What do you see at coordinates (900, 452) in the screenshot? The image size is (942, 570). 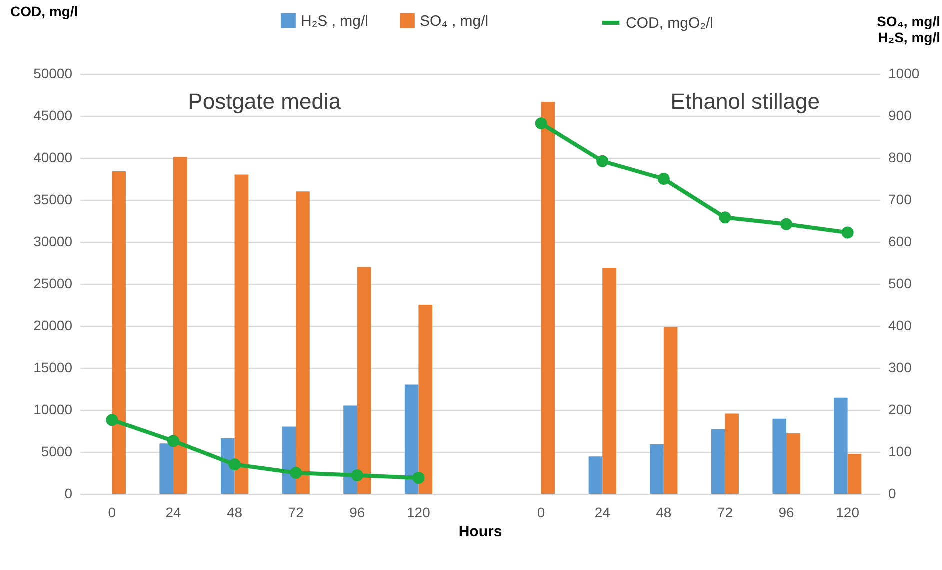 I see `y2-tick-label: 100` at bounding box center [900, 452].